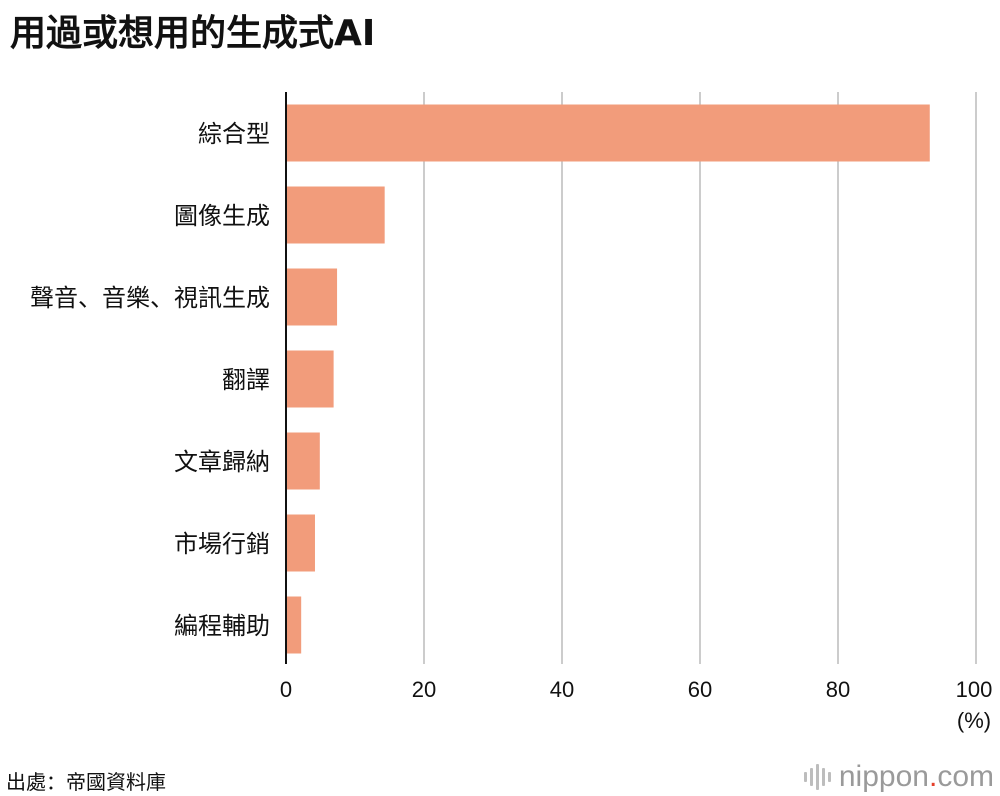  I want to click on nippon-logo-icon, so click(817, 777).